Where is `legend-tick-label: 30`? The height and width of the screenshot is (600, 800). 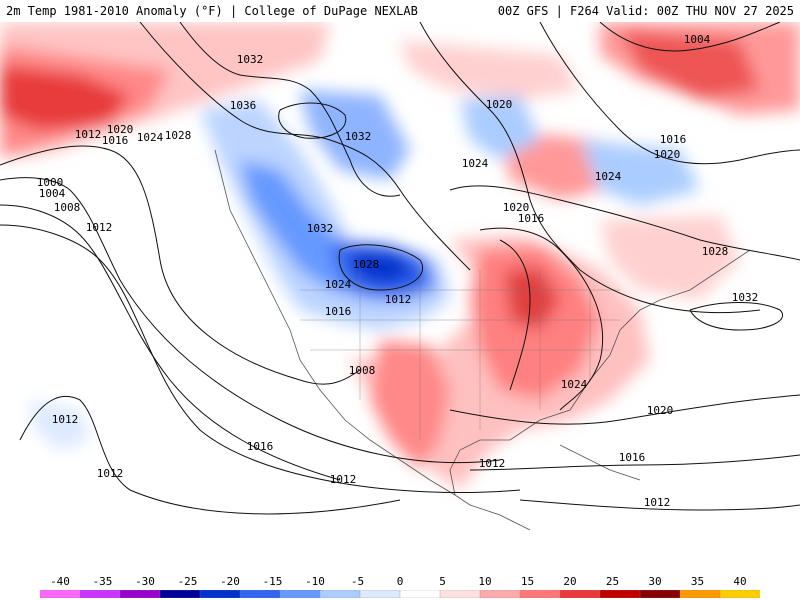 legend-tick-label: 30 is located at coordinates (655, 581).